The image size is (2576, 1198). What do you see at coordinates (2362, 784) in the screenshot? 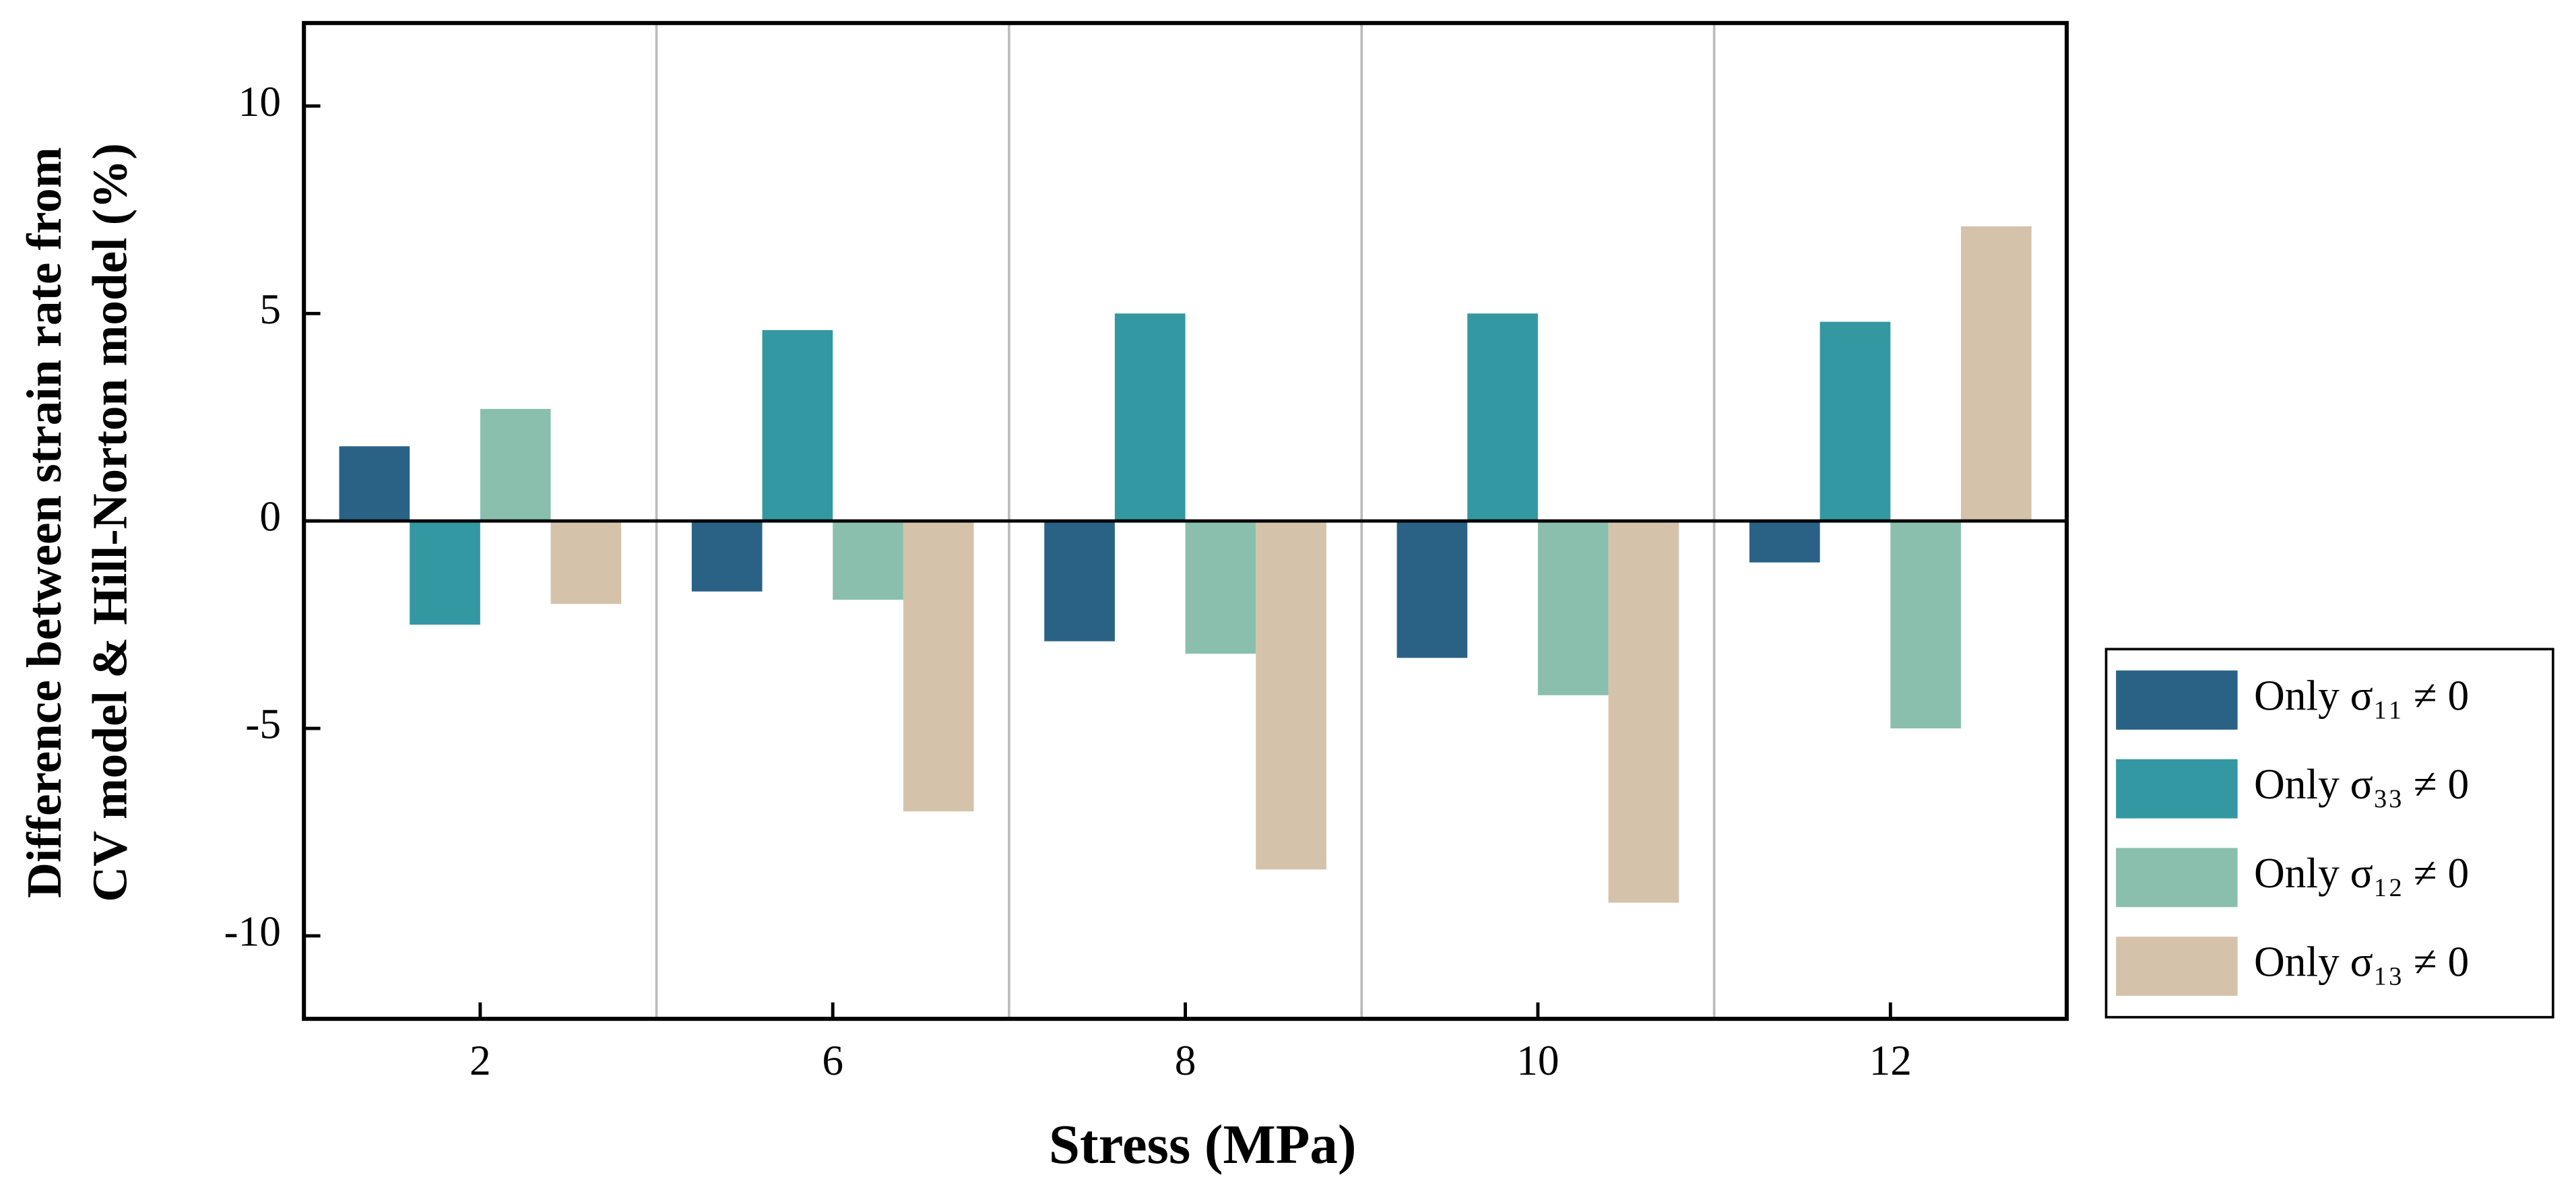
I see `legend-label: Only σ₃₃ ≠ 0` at bounding box center [2362, 784].